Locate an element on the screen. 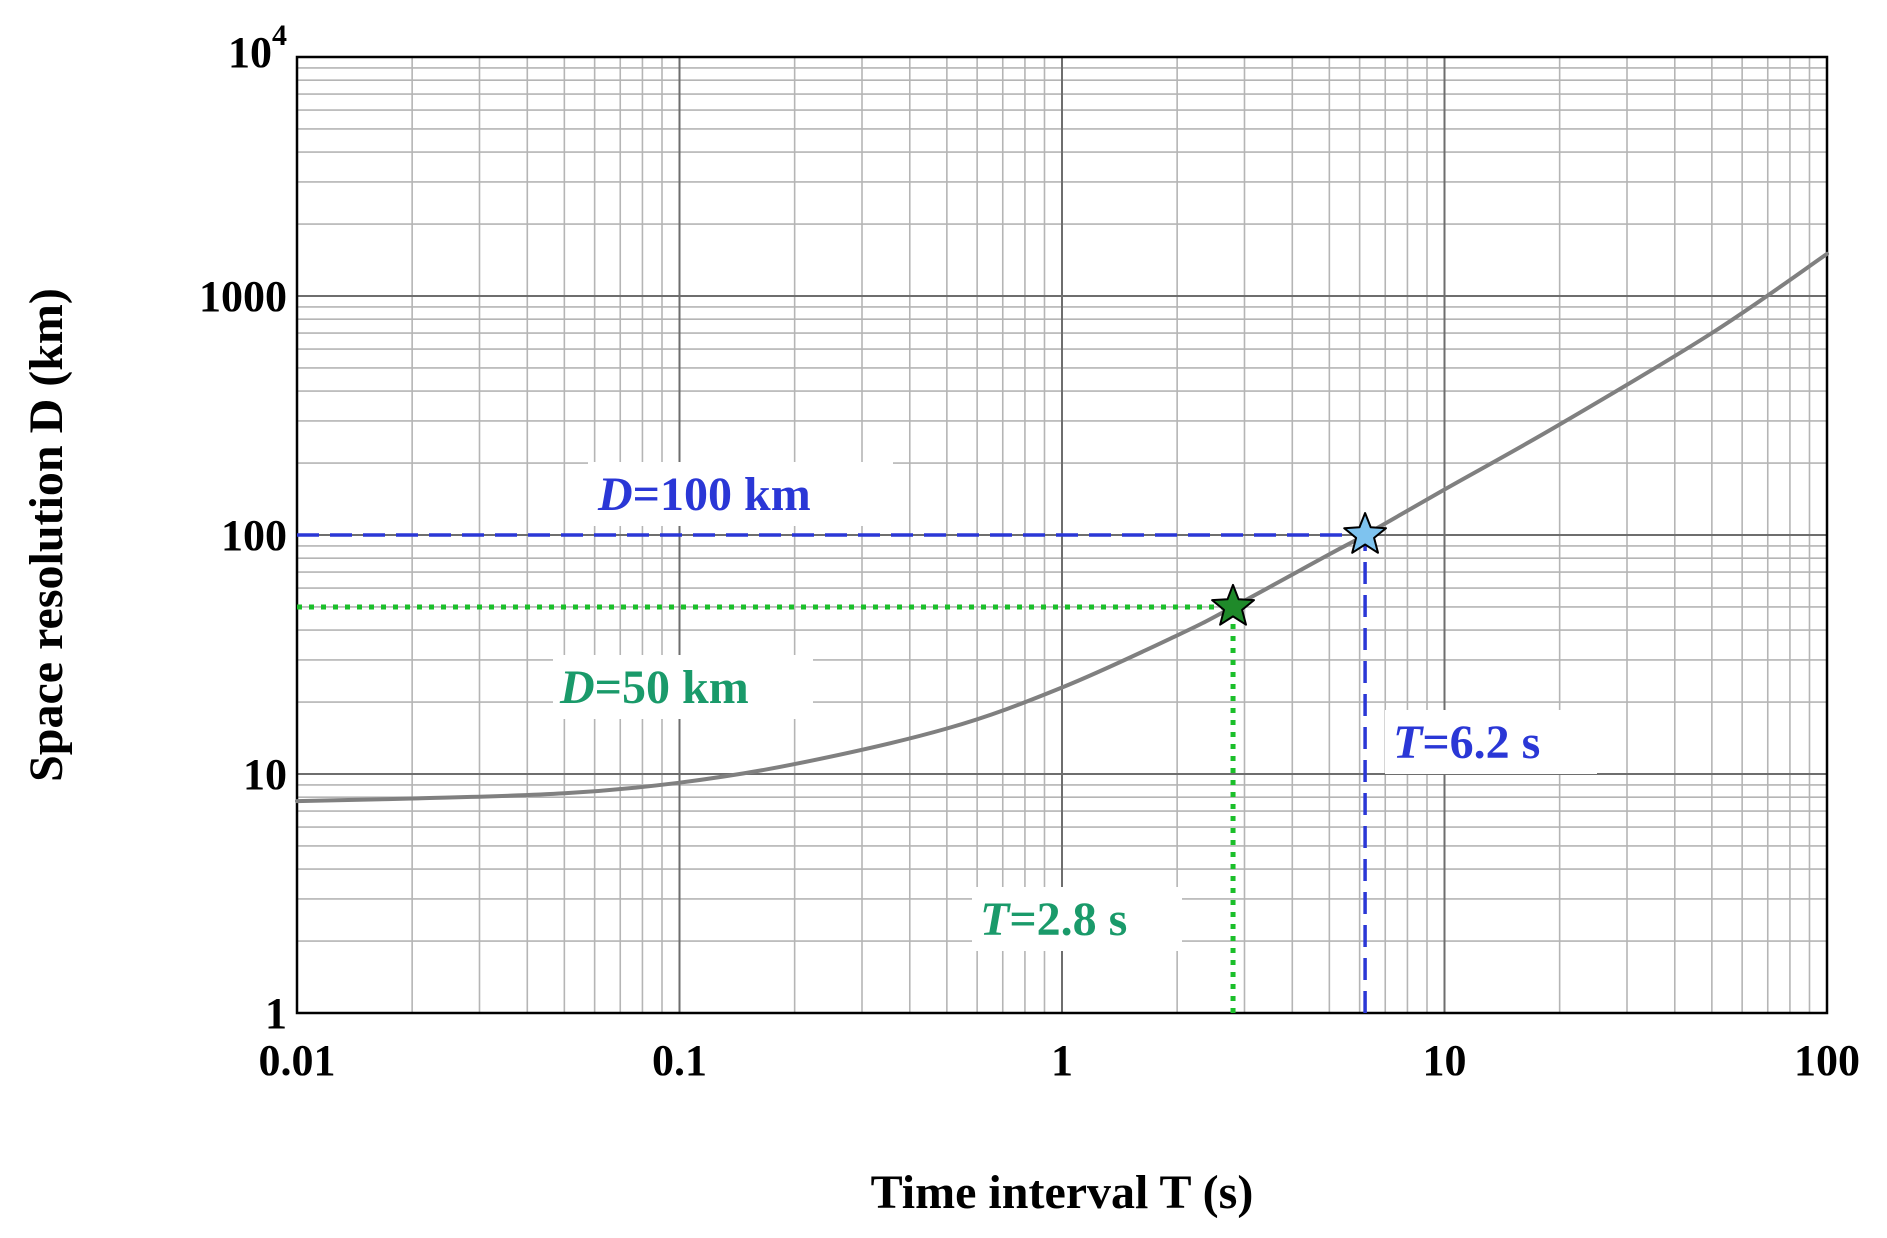 The image size is (1887, 1238). ann-t28-box is located at coordinates (1077, 919).